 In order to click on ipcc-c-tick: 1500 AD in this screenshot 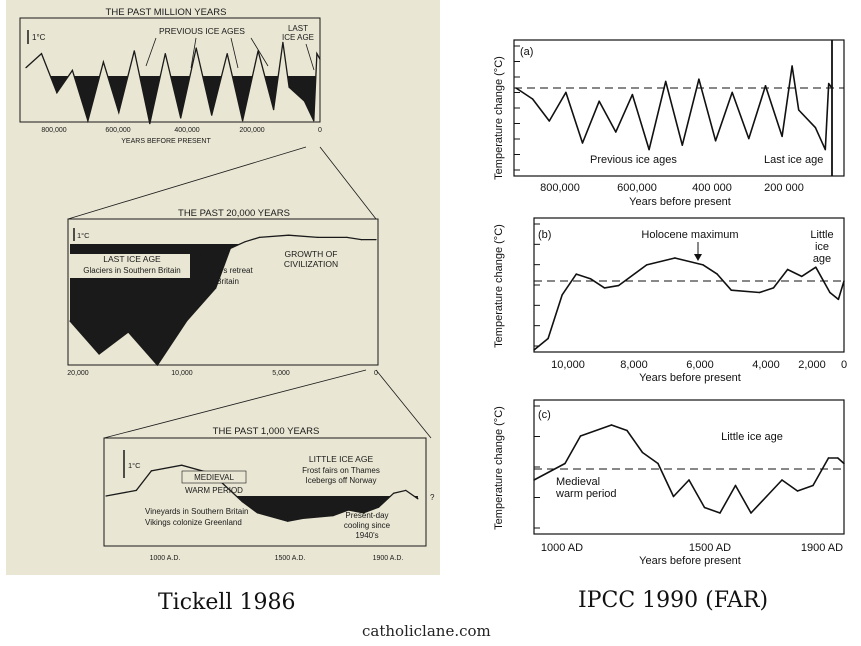, I will do `click(710, 548)`.